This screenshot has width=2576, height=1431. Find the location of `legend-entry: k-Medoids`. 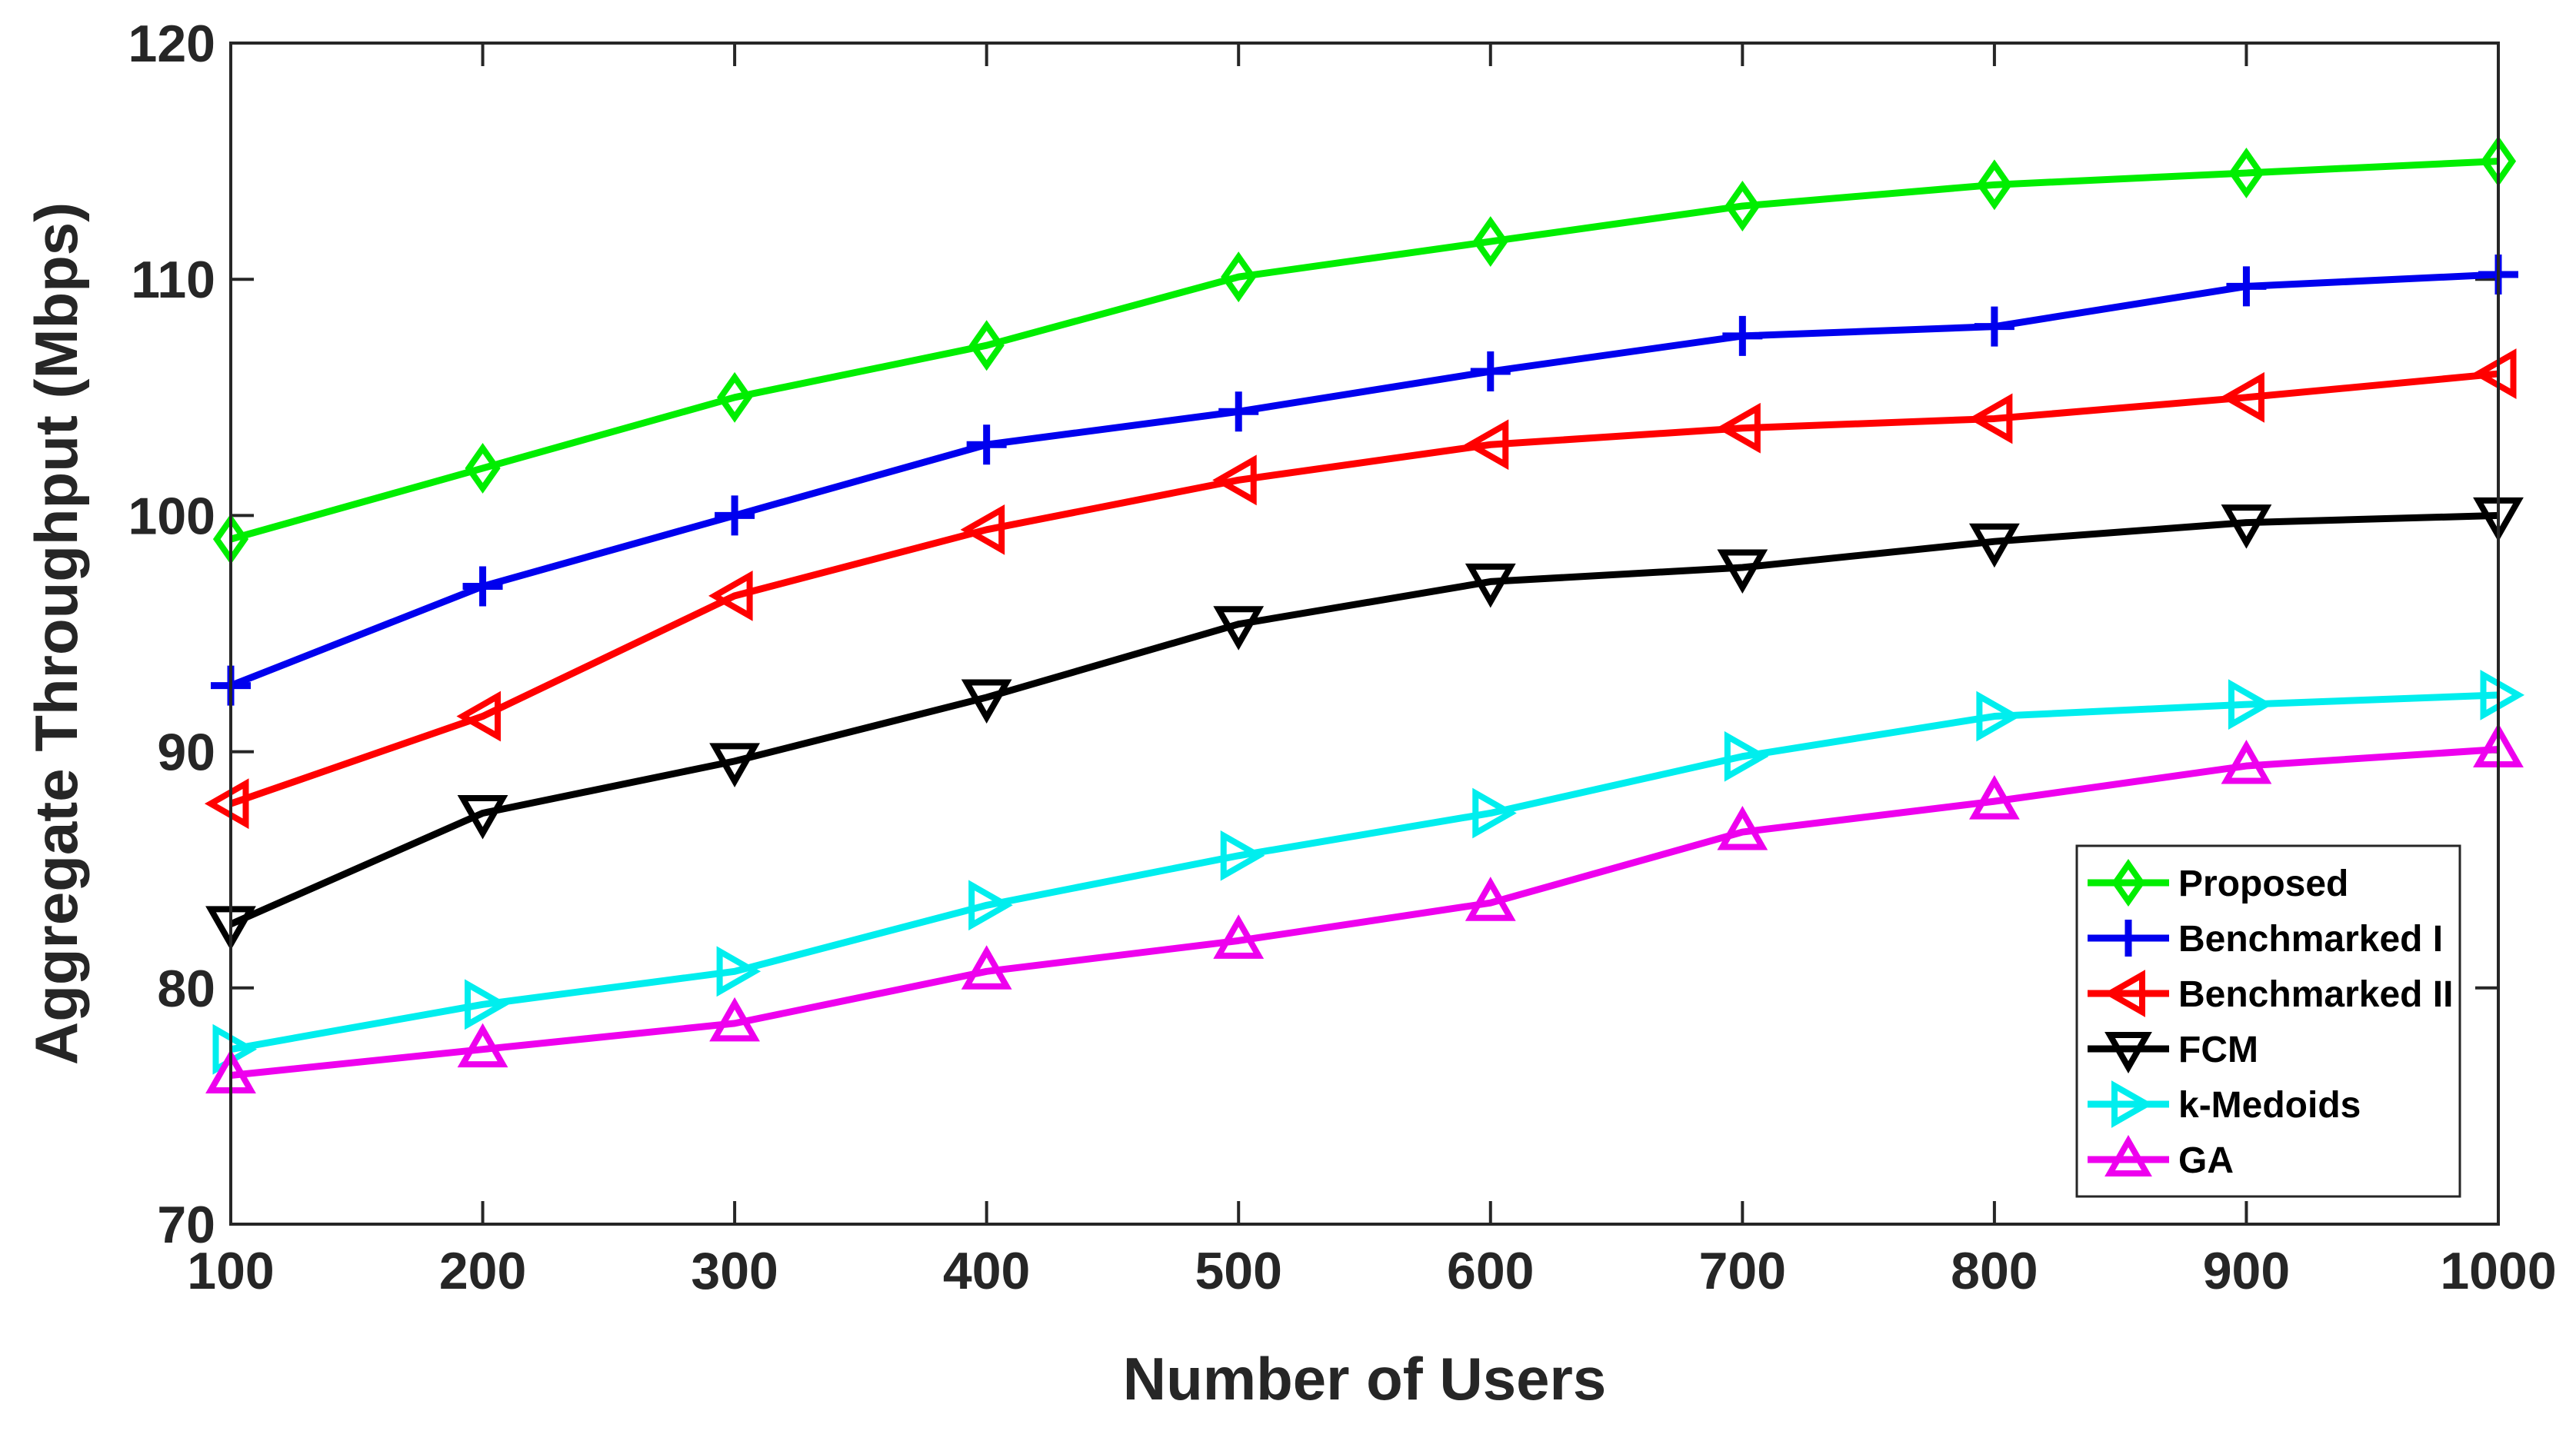

legend-entry: k-Medoids is located at coordinates (2224, 1104).